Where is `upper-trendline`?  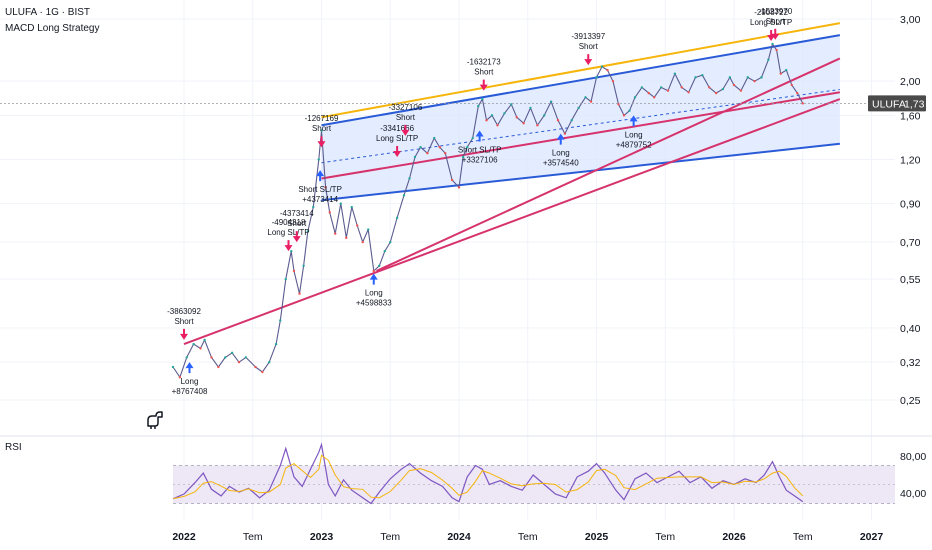 upper-trendline is located at coordinates (581, 70).